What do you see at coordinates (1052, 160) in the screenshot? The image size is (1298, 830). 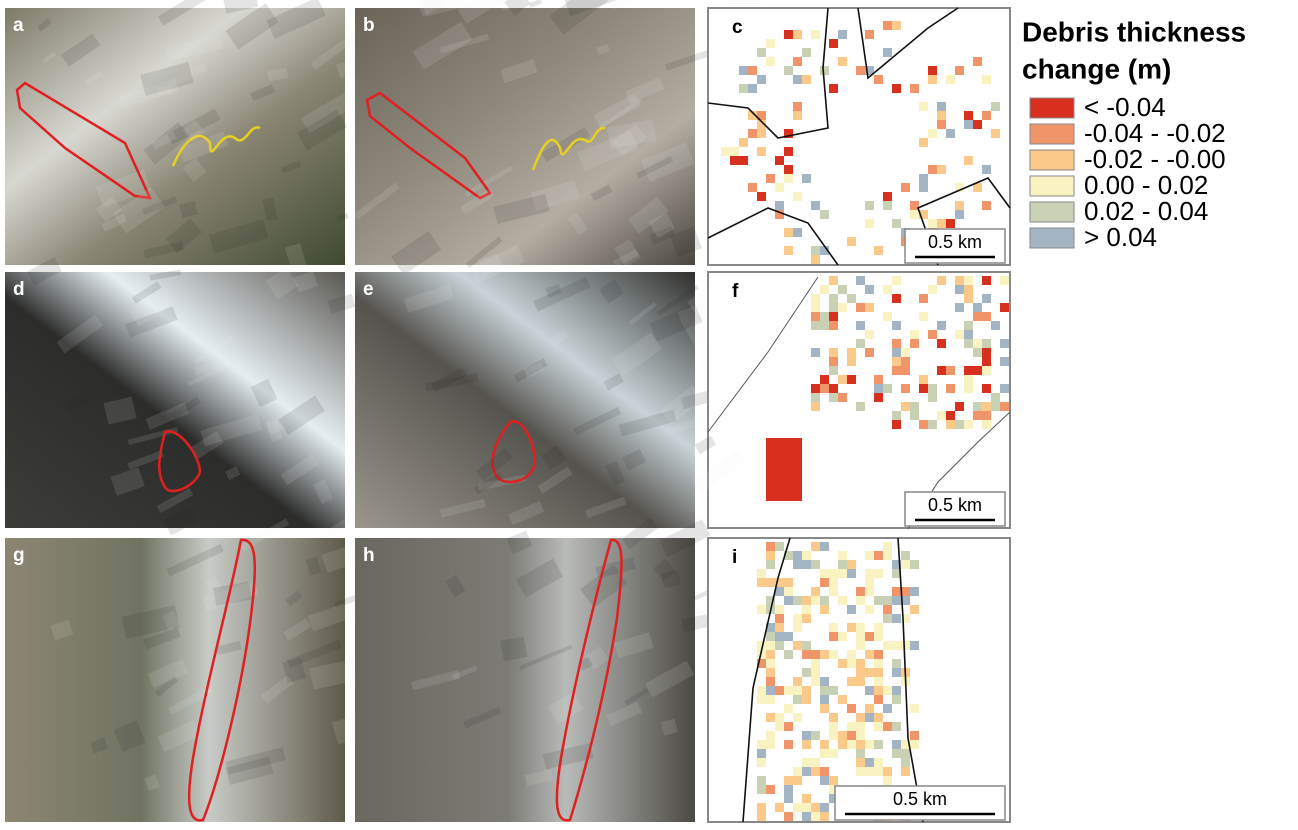 I see `legend-swatch` at bounding box center [1052, 160].